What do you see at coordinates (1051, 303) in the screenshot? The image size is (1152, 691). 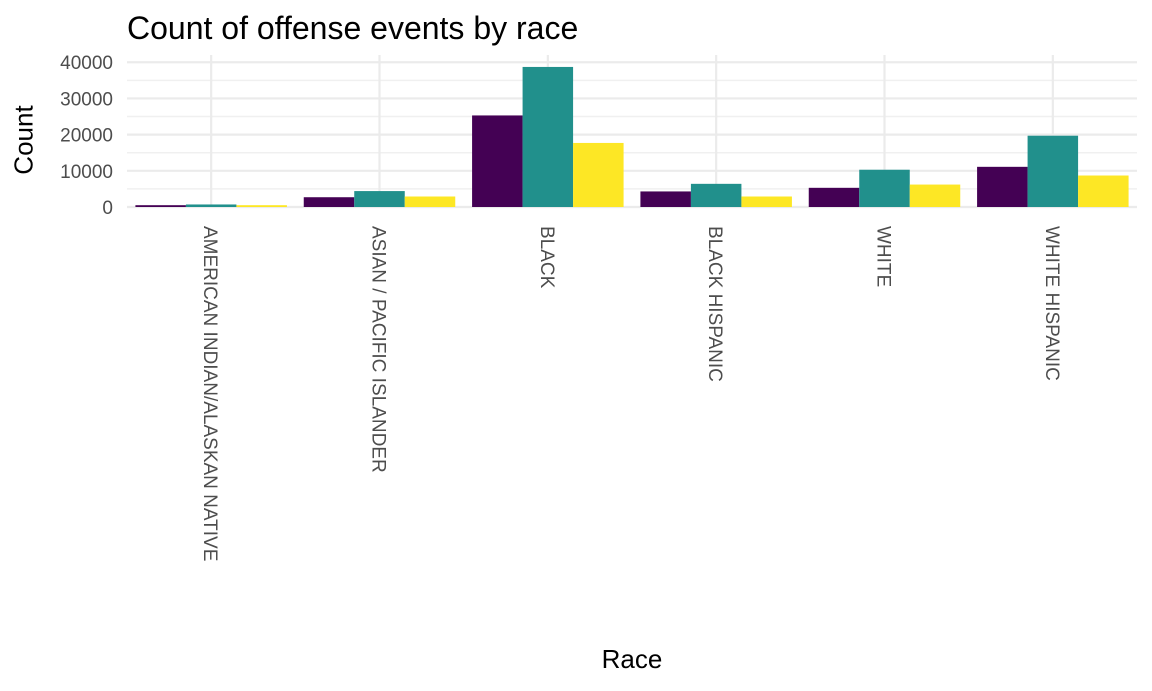 I see `x-tick-label: WHITE HISPANIC` at bounding box center [1051, 303].